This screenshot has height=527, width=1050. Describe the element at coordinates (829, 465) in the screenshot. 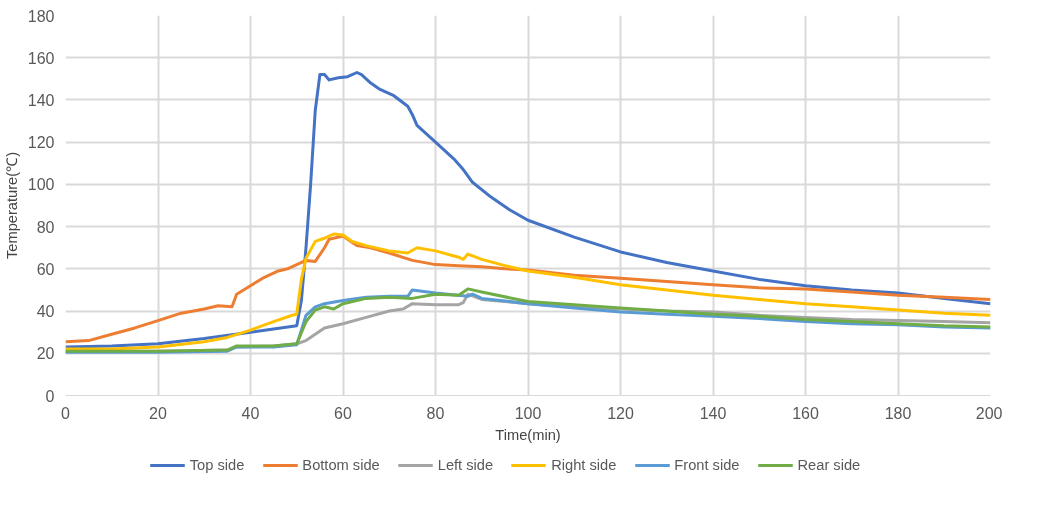

I see `legend-label: Rear side` at that location.